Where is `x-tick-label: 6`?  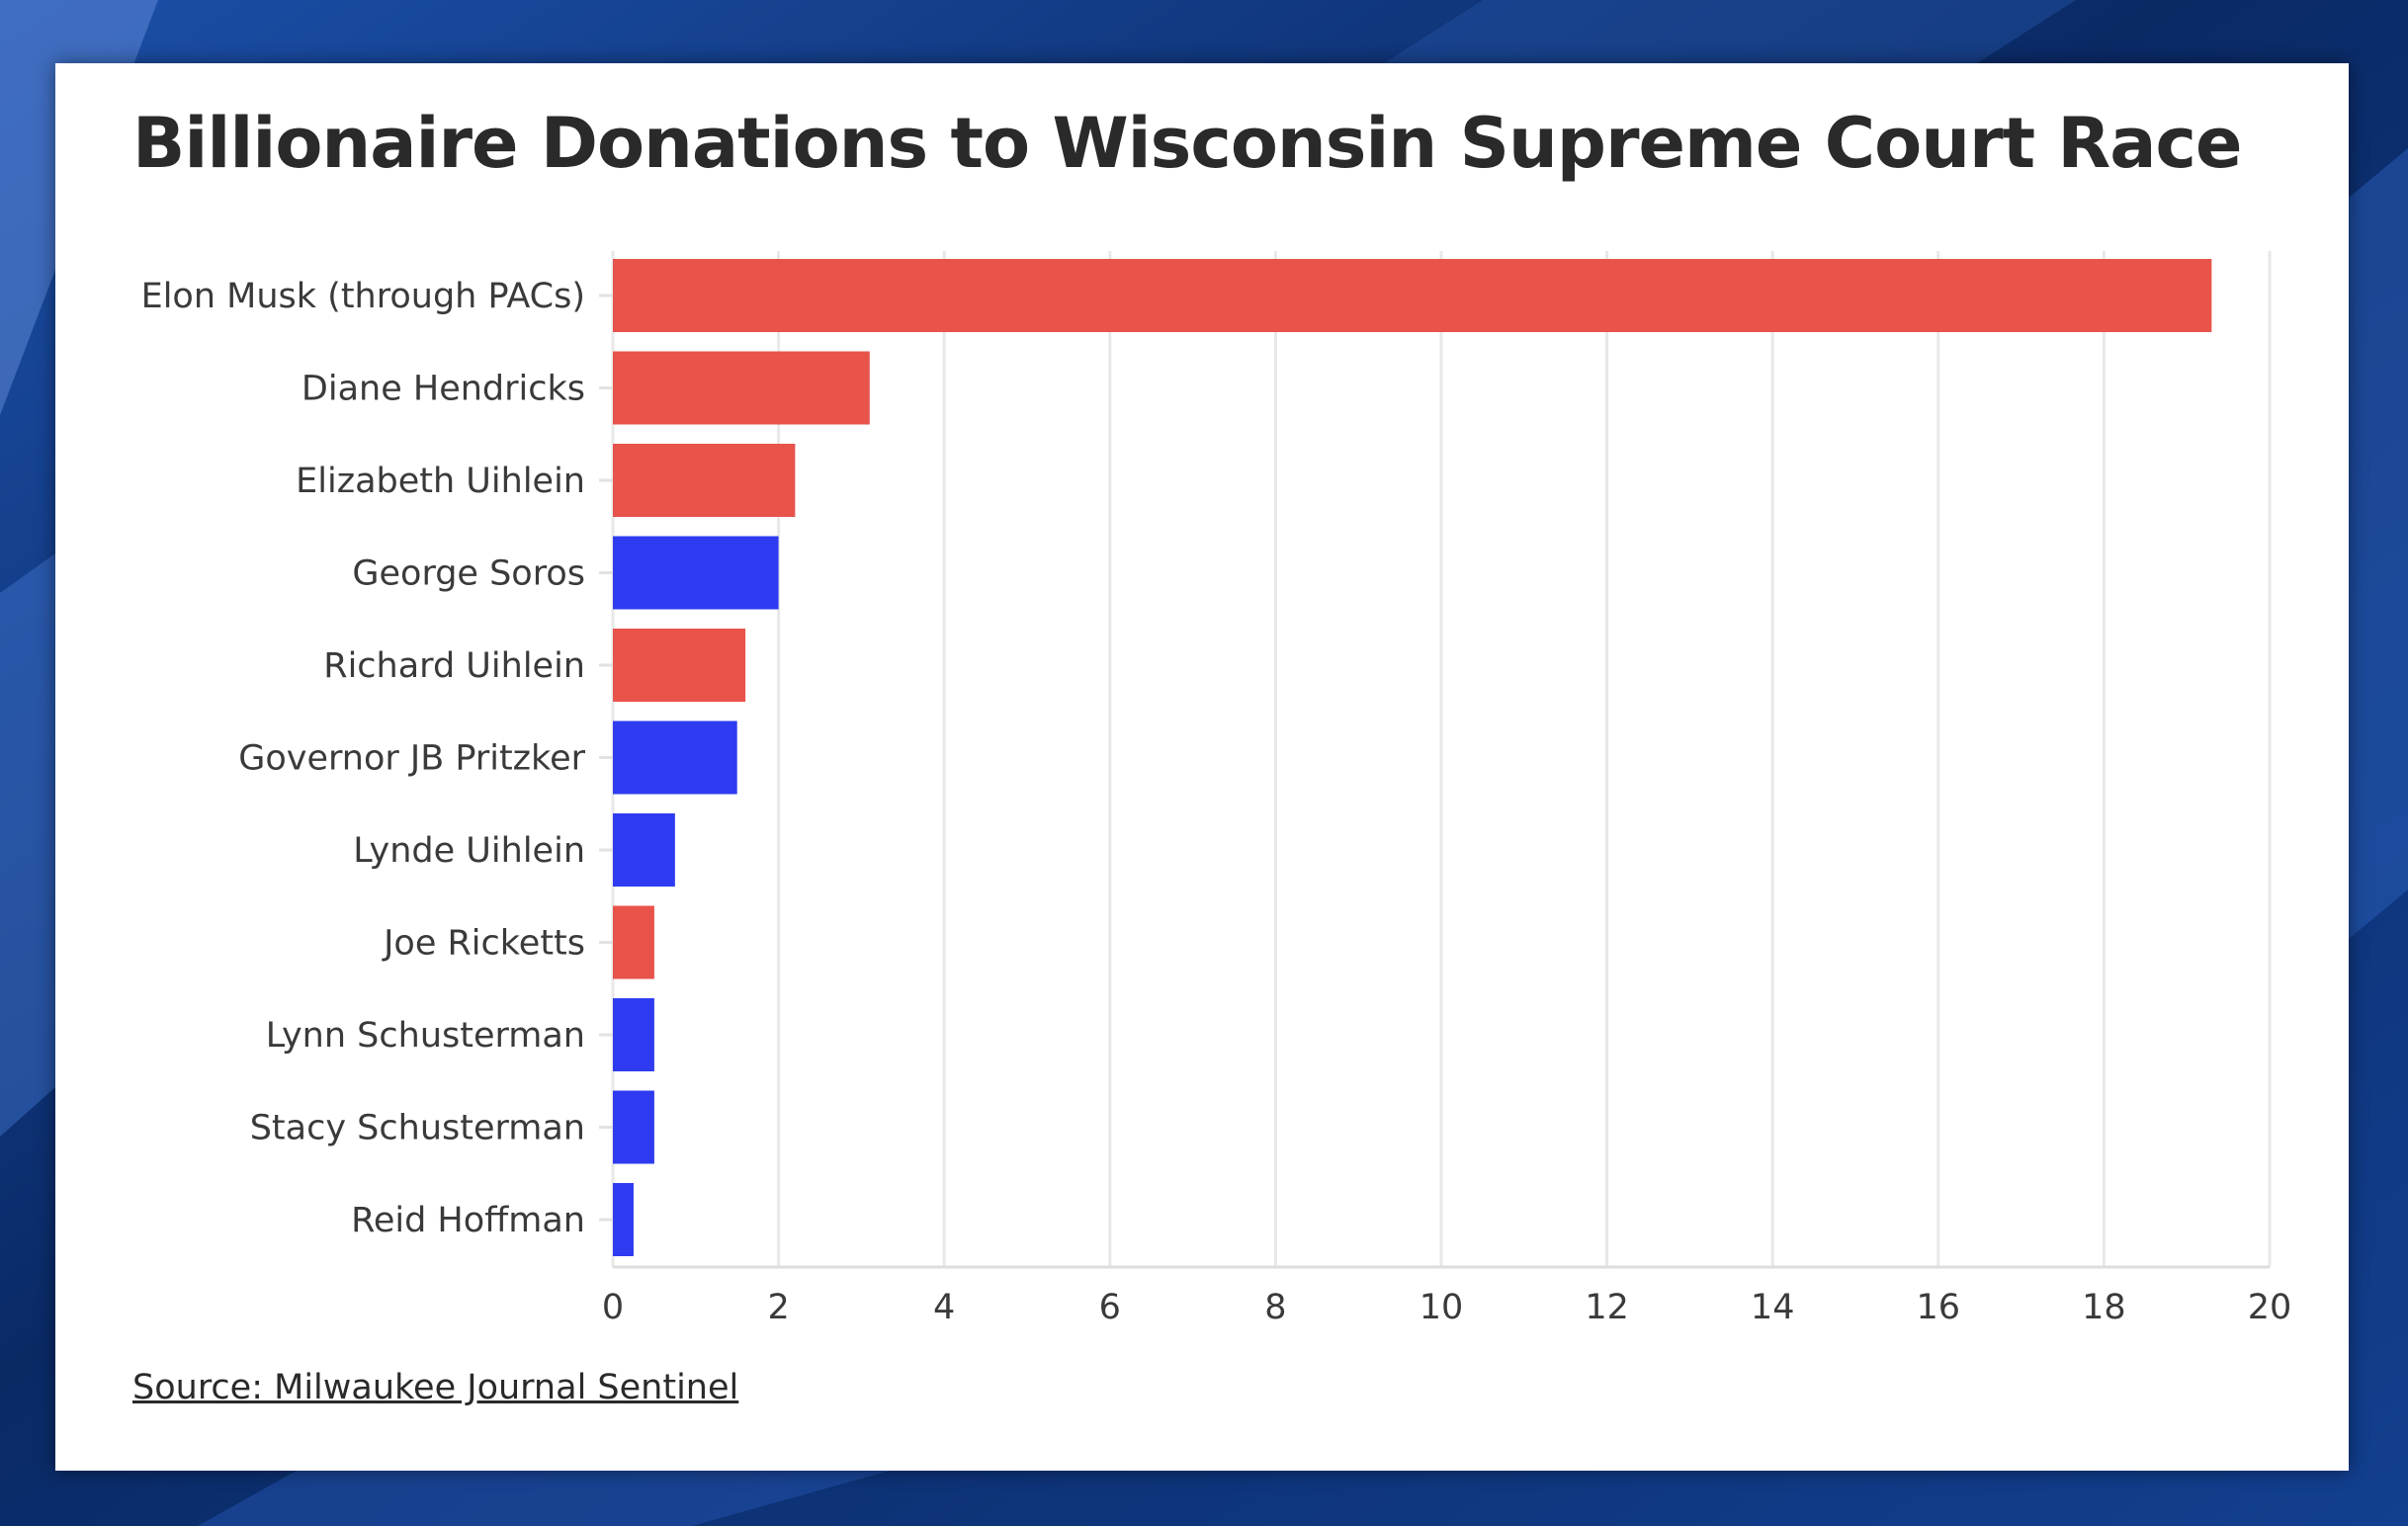
x-tick-label: 6 is located at coordinates (1110, 1307).